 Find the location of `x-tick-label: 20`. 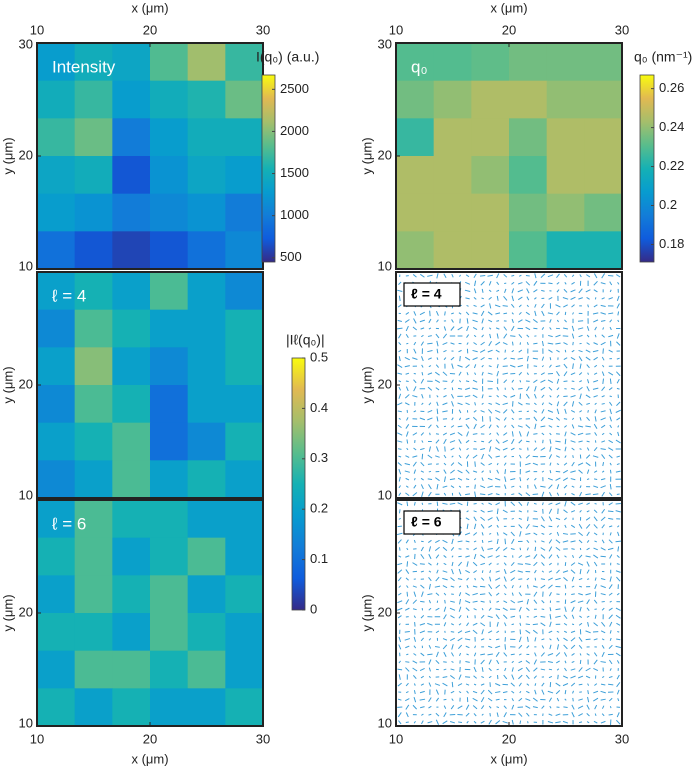

x-tick-label: 20 is located at coordinates (509, 29).